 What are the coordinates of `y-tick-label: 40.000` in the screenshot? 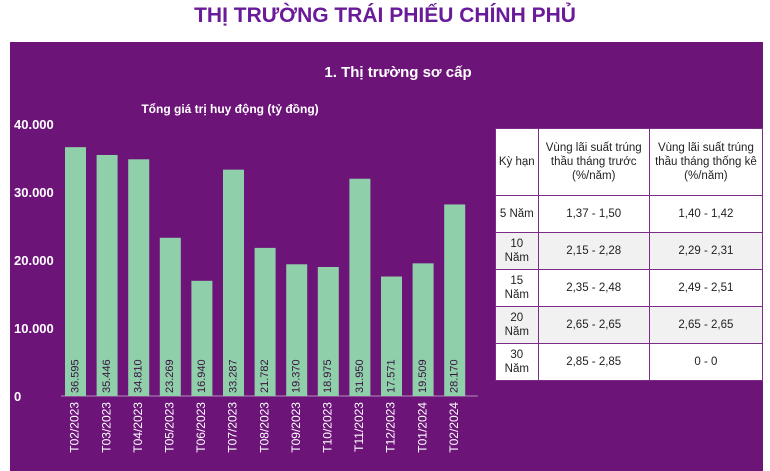 It's located at (34, 124).